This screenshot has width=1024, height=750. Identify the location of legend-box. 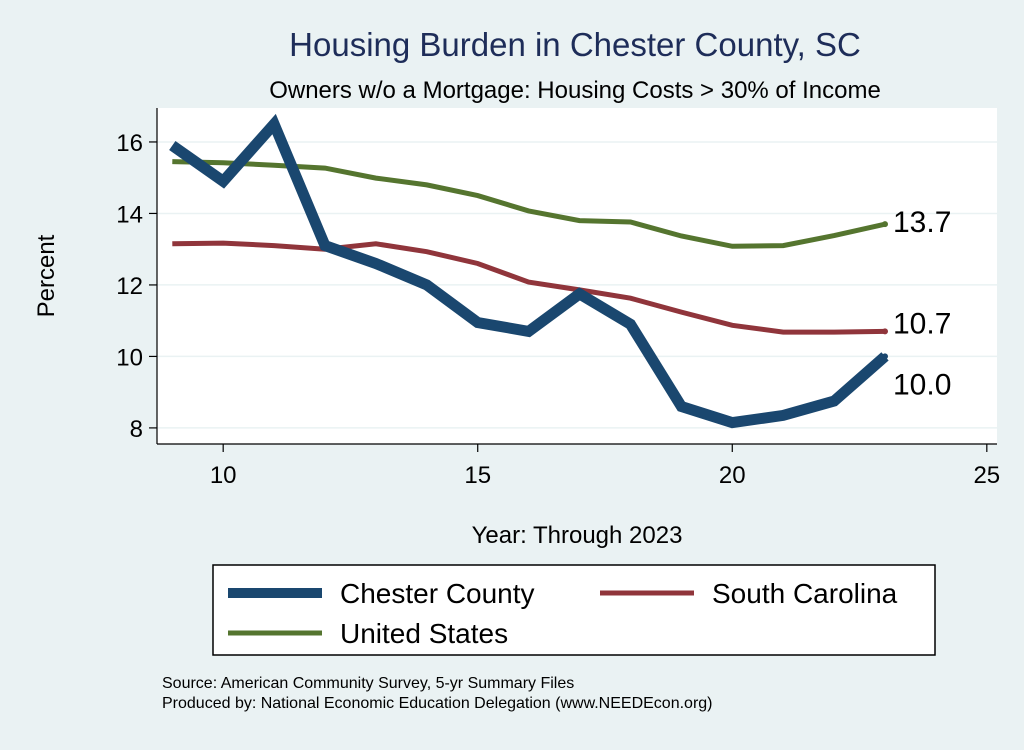
(574, 610).